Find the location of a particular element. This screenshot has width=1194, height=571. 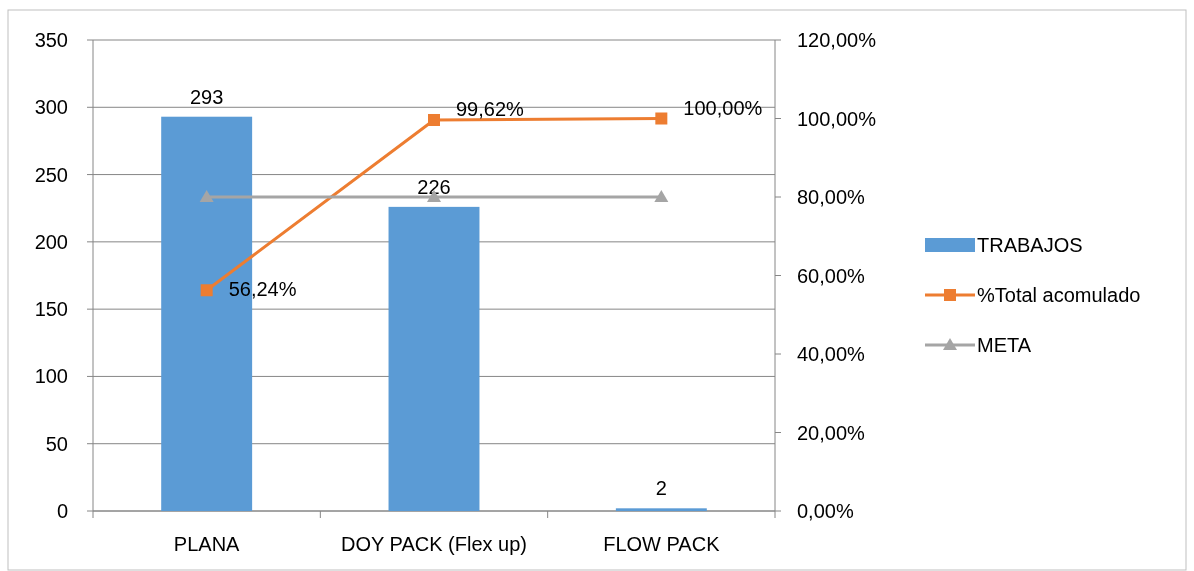

y2-tick-label: 80,00% is located at coordinates (831, 197).